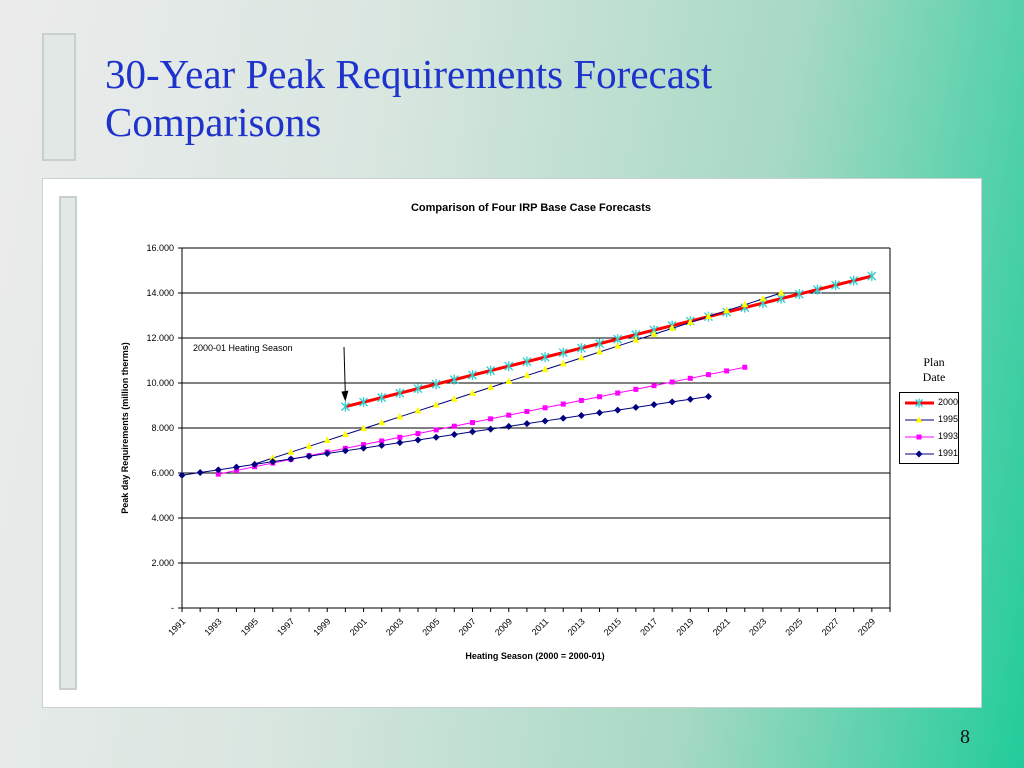 This screenshot has height=768, width=1024. Describe the element at coordinates (160, 338) in the screenshot. I see `y-tick-label: 12.000` at that location.